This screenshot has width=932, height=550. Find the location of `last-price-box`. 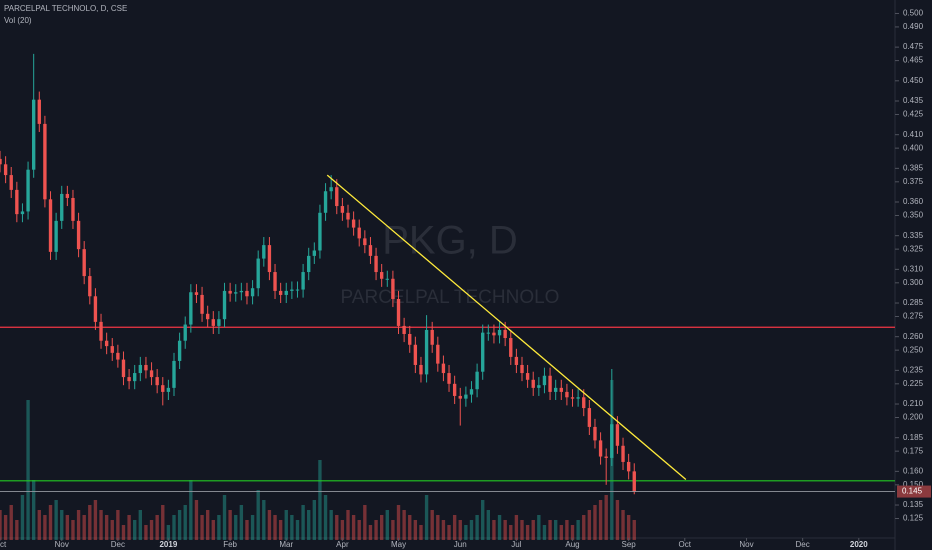

last-price-box is located at coordinates (914, 491).